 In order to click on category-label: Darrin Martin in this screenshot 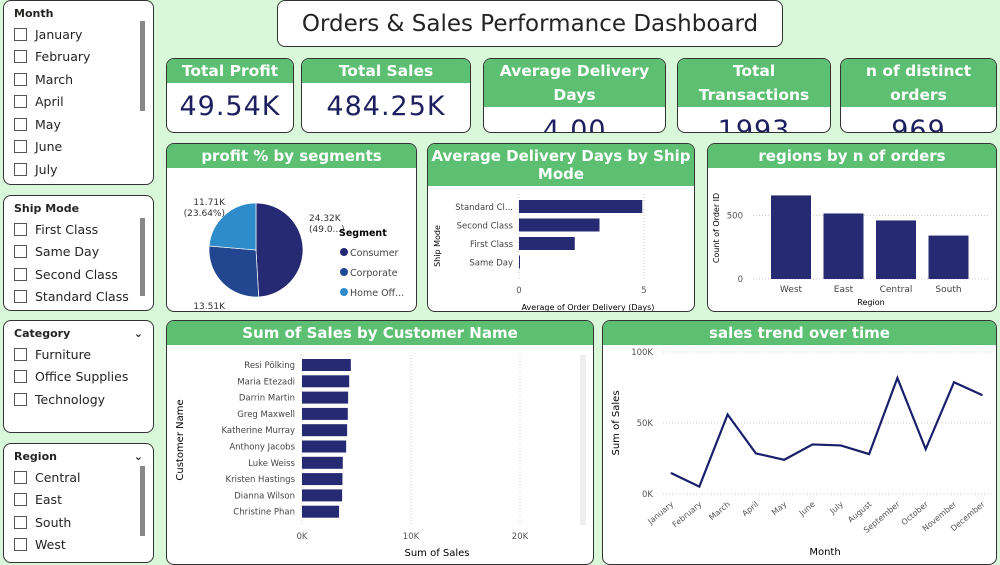, I will do `click(267, 399)`.